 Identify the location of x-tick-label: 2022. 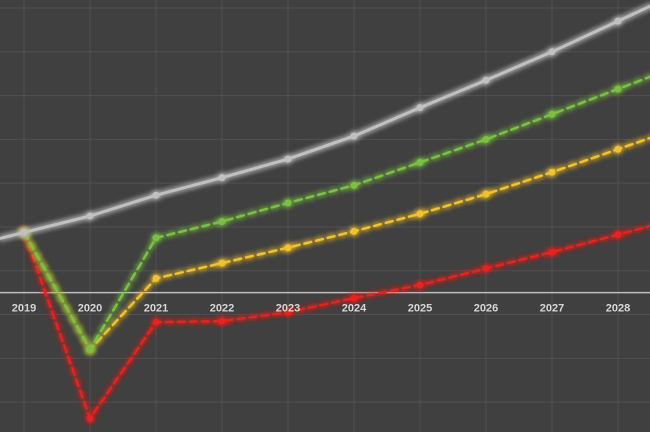
(222, 309).